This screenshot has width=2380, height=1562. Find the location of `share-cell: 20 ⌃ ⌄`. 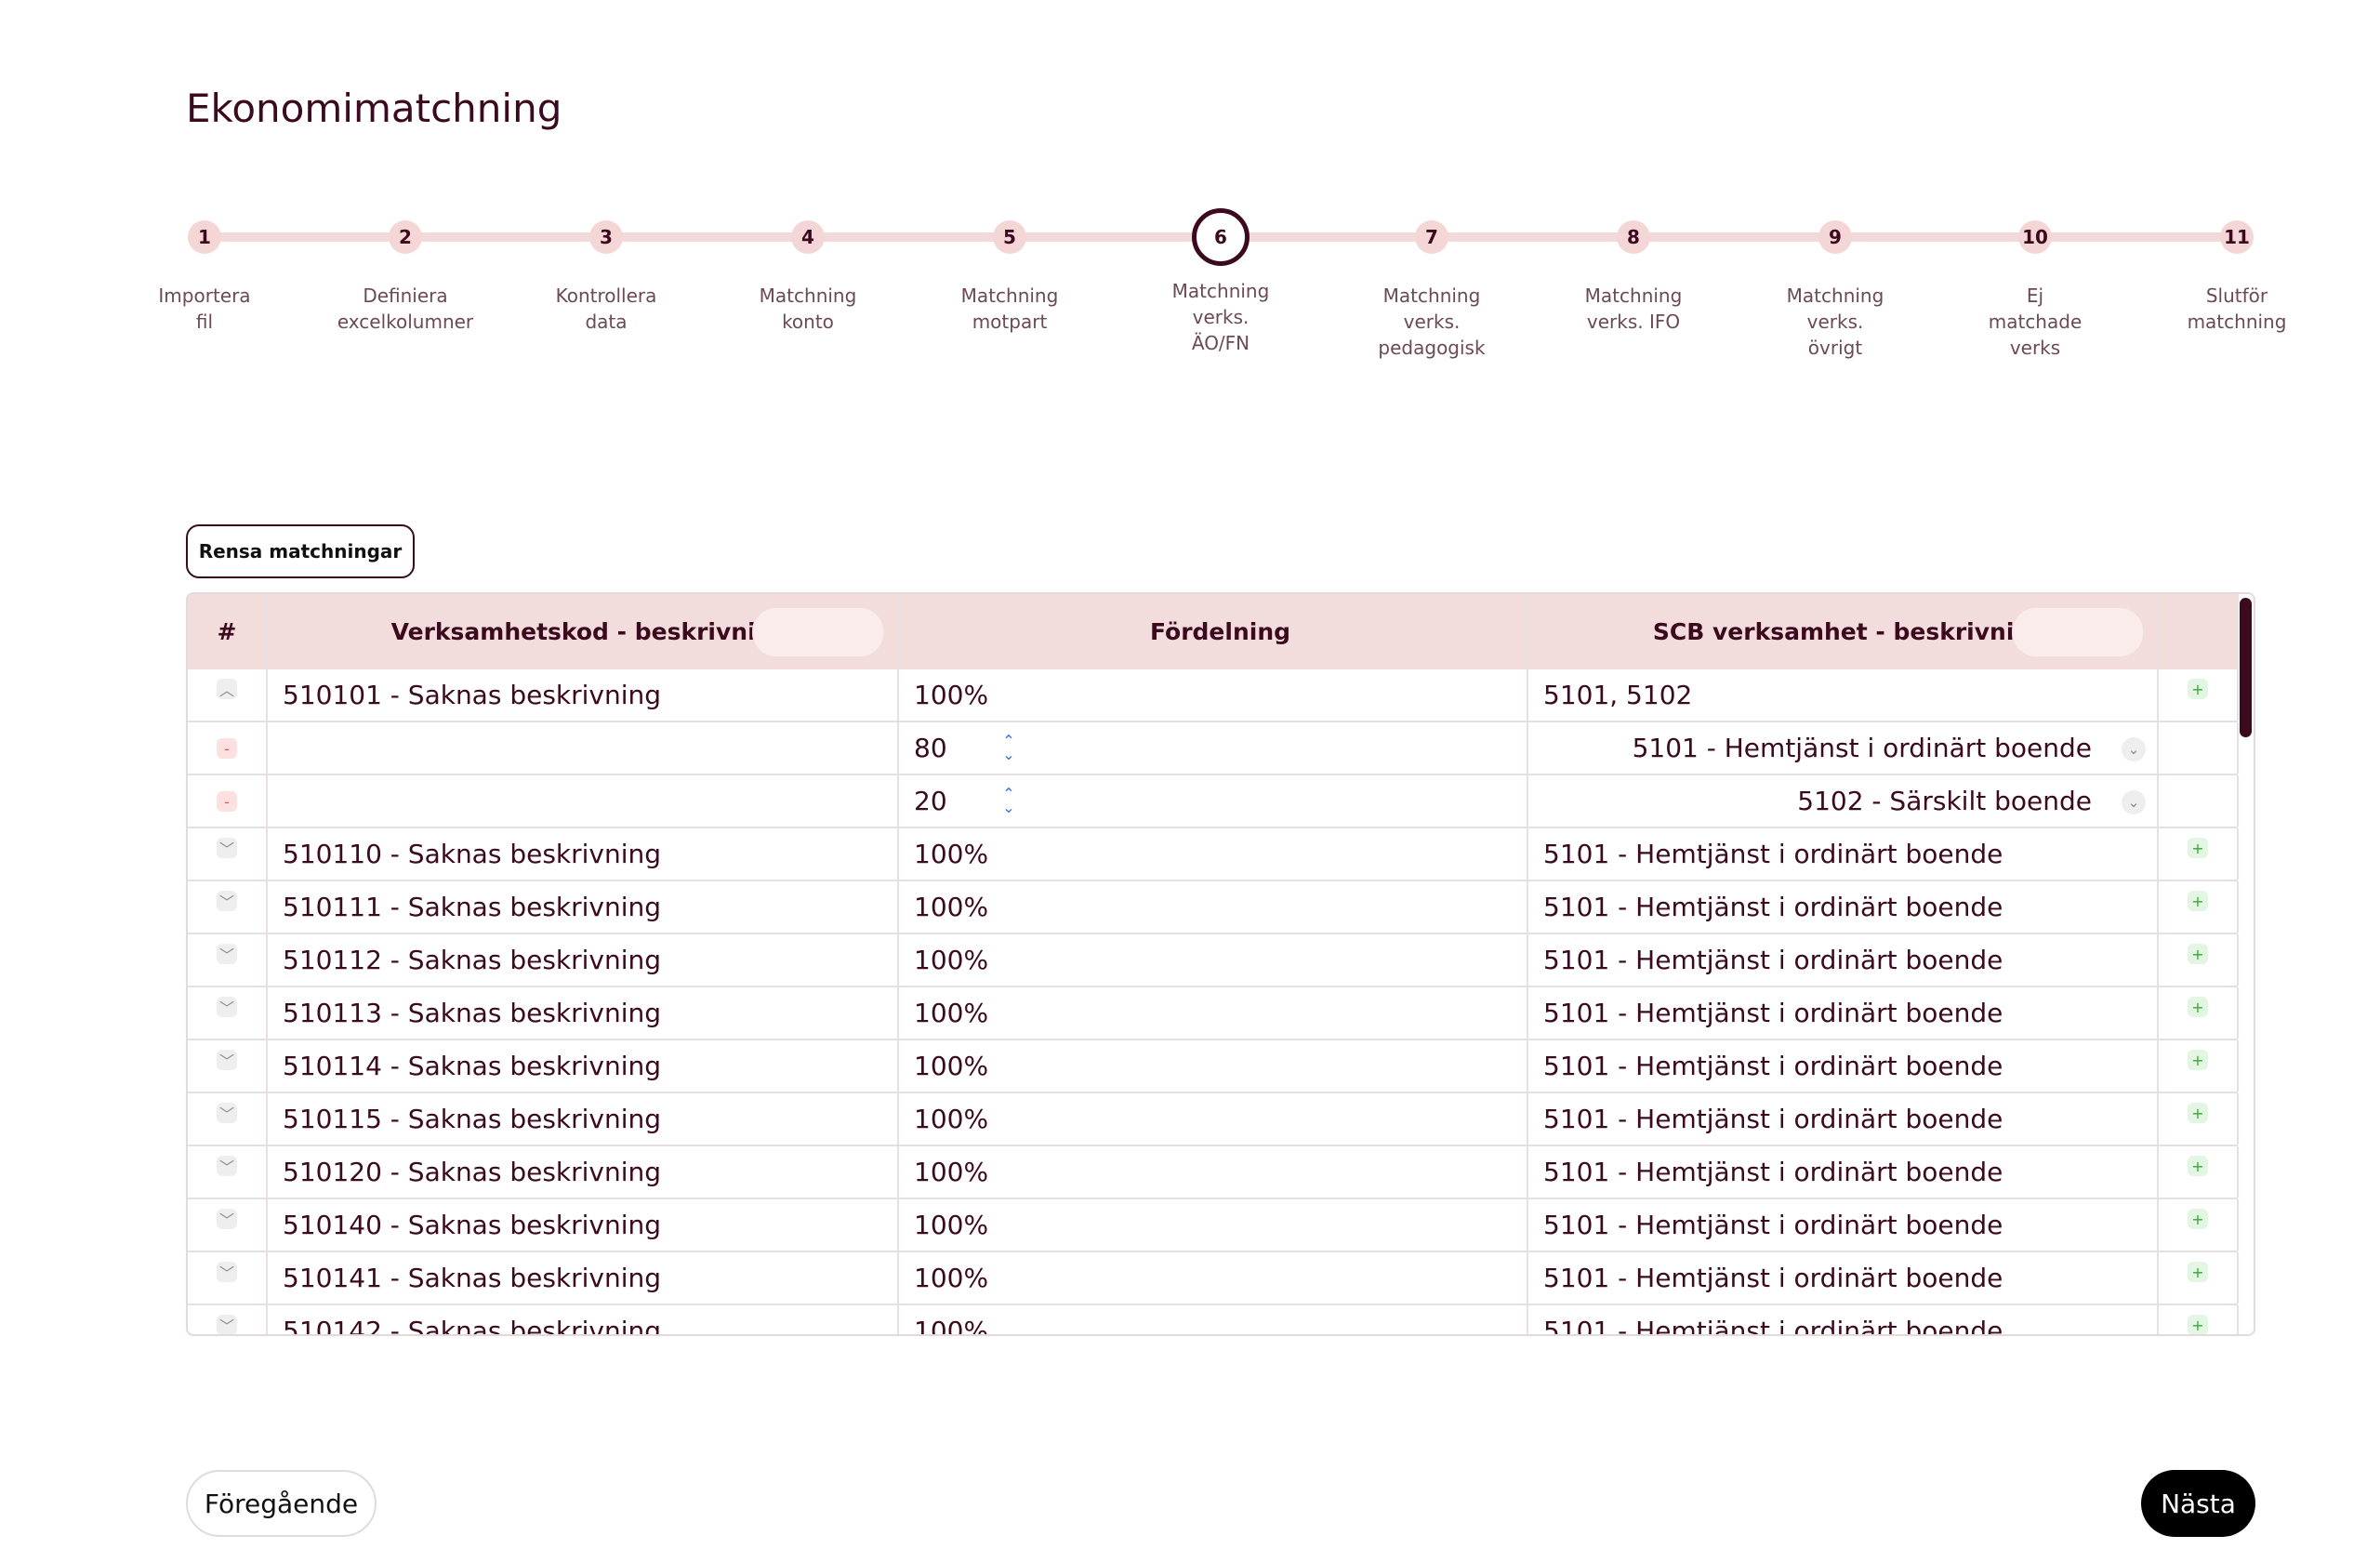

share-cell: 20 ⌃ ⌄ is located at coordinates (1213, 801).